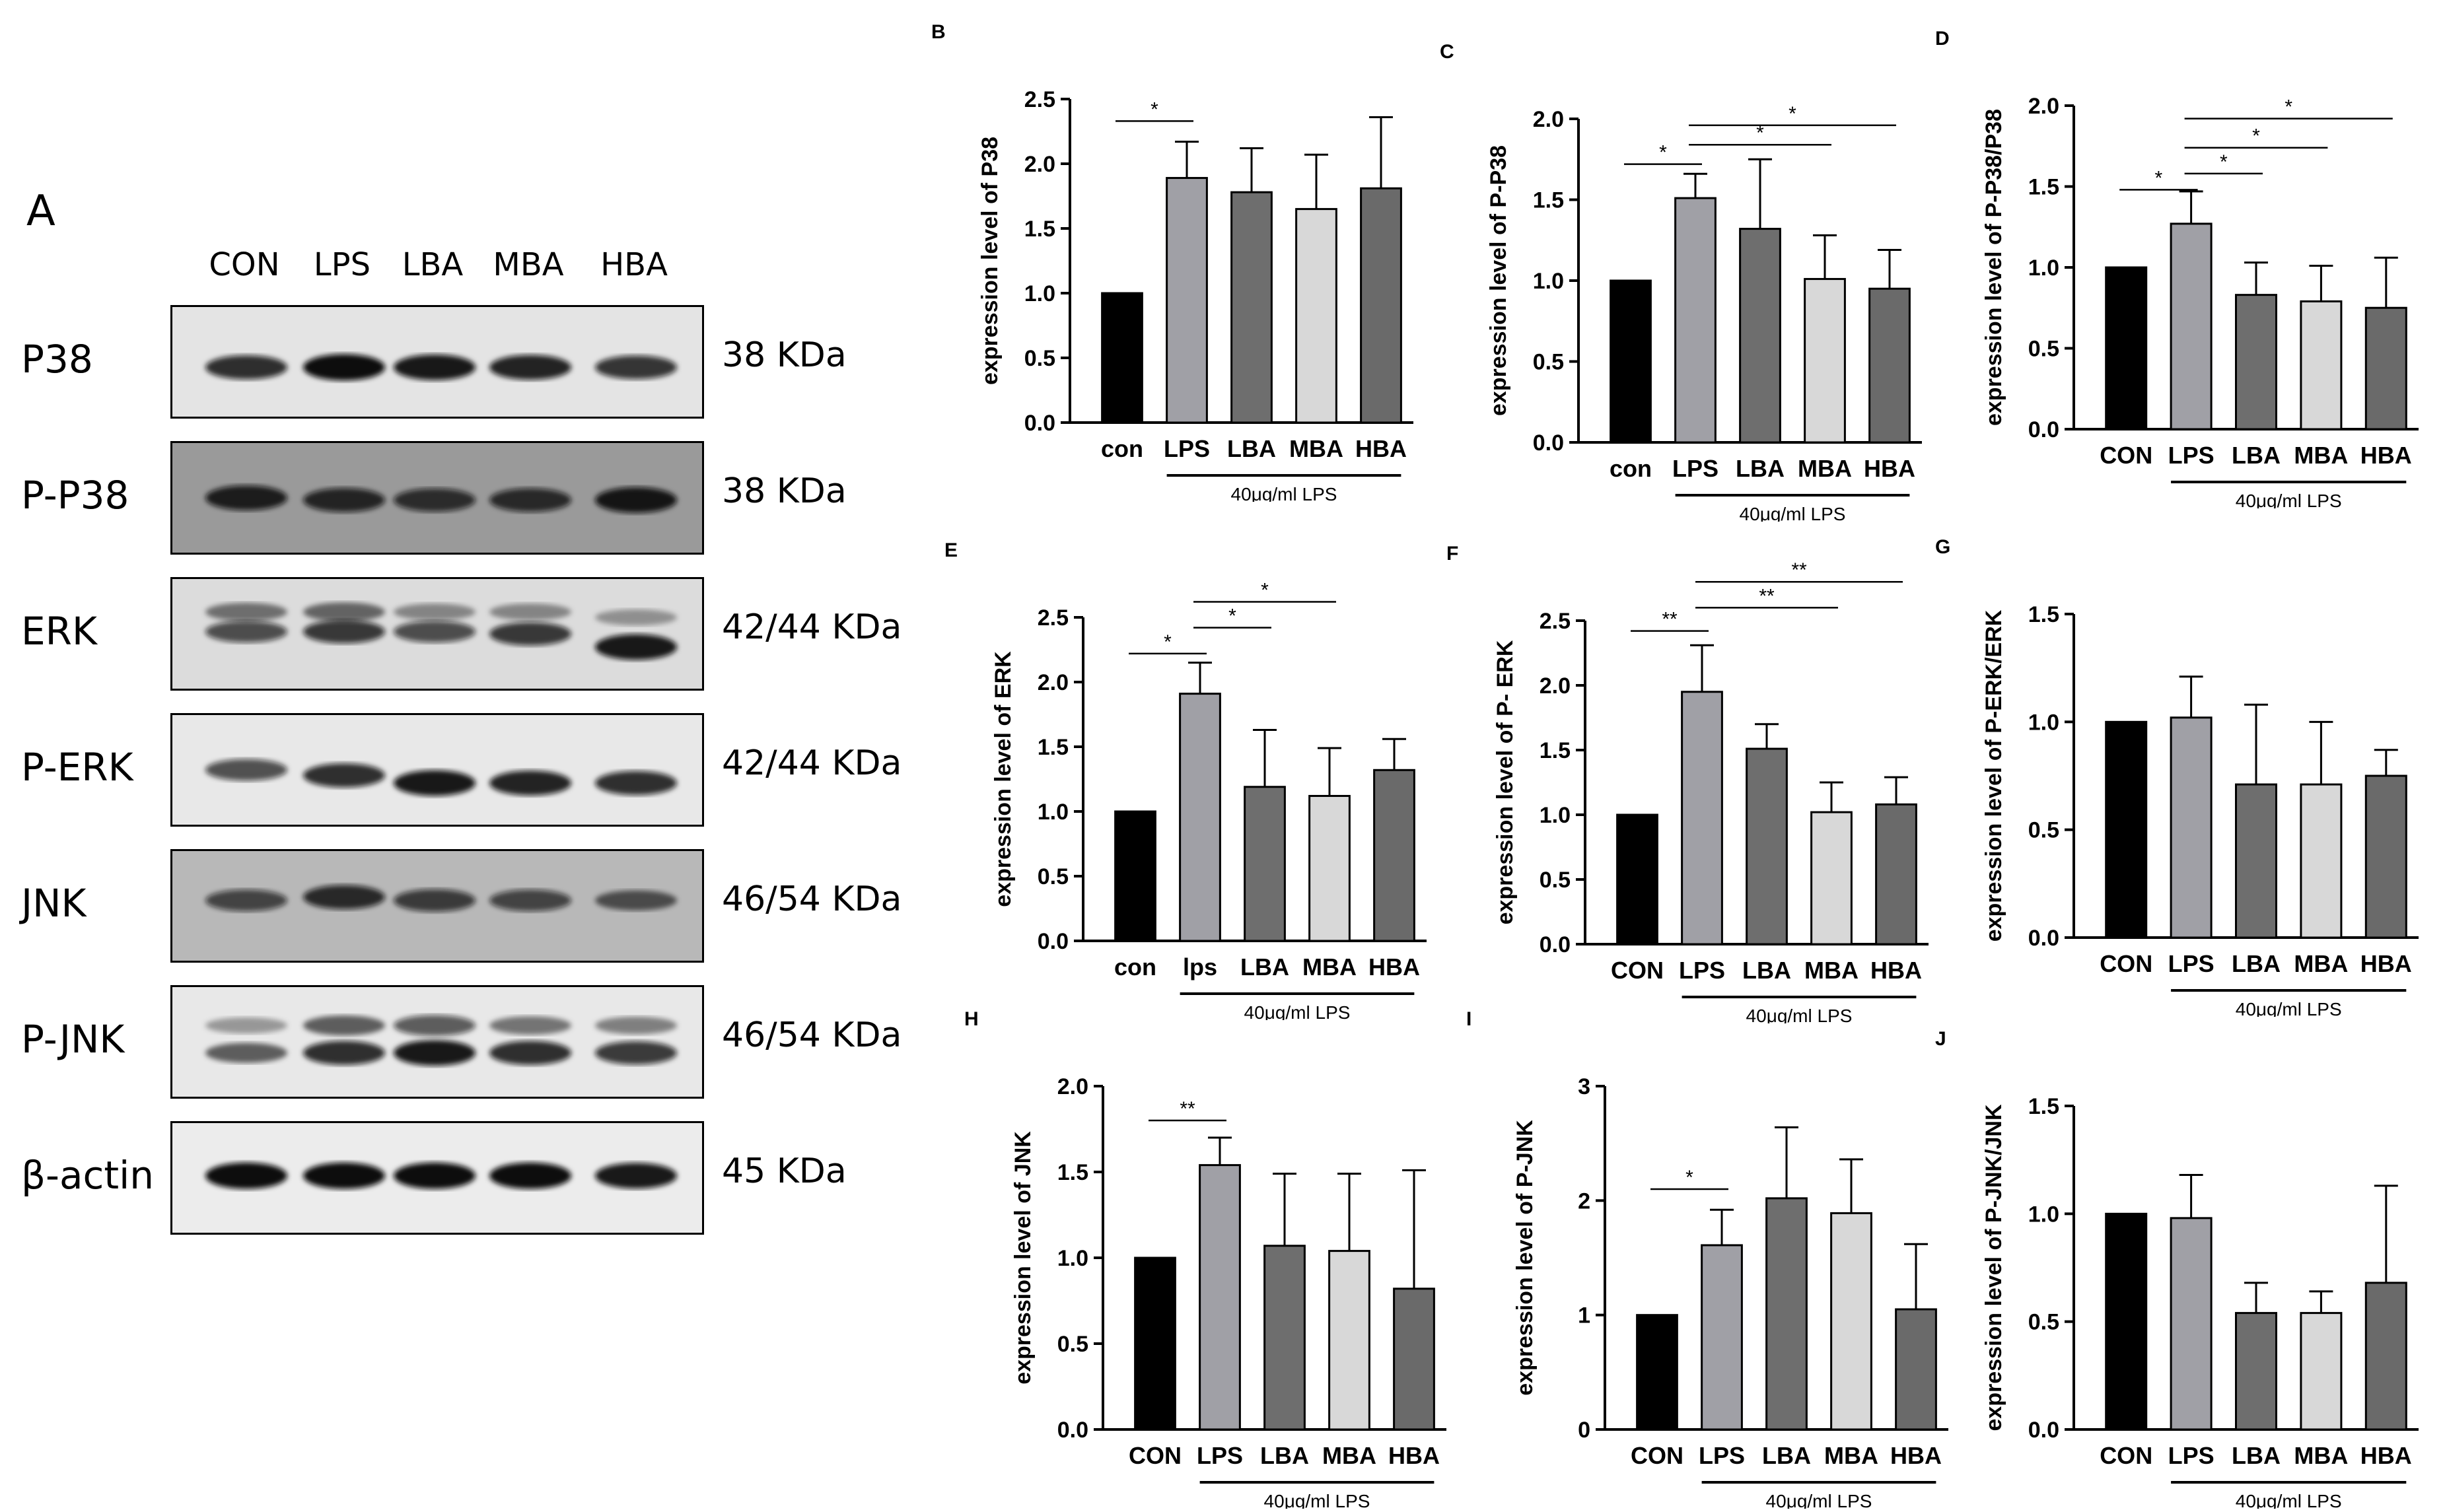 The image size is (2445, 1512). What do you see at coordinates (1525, 1258) in the screenshot?
I see `y-axis-label: expression level of P-JNK` at bounding box center [1525, 1258].